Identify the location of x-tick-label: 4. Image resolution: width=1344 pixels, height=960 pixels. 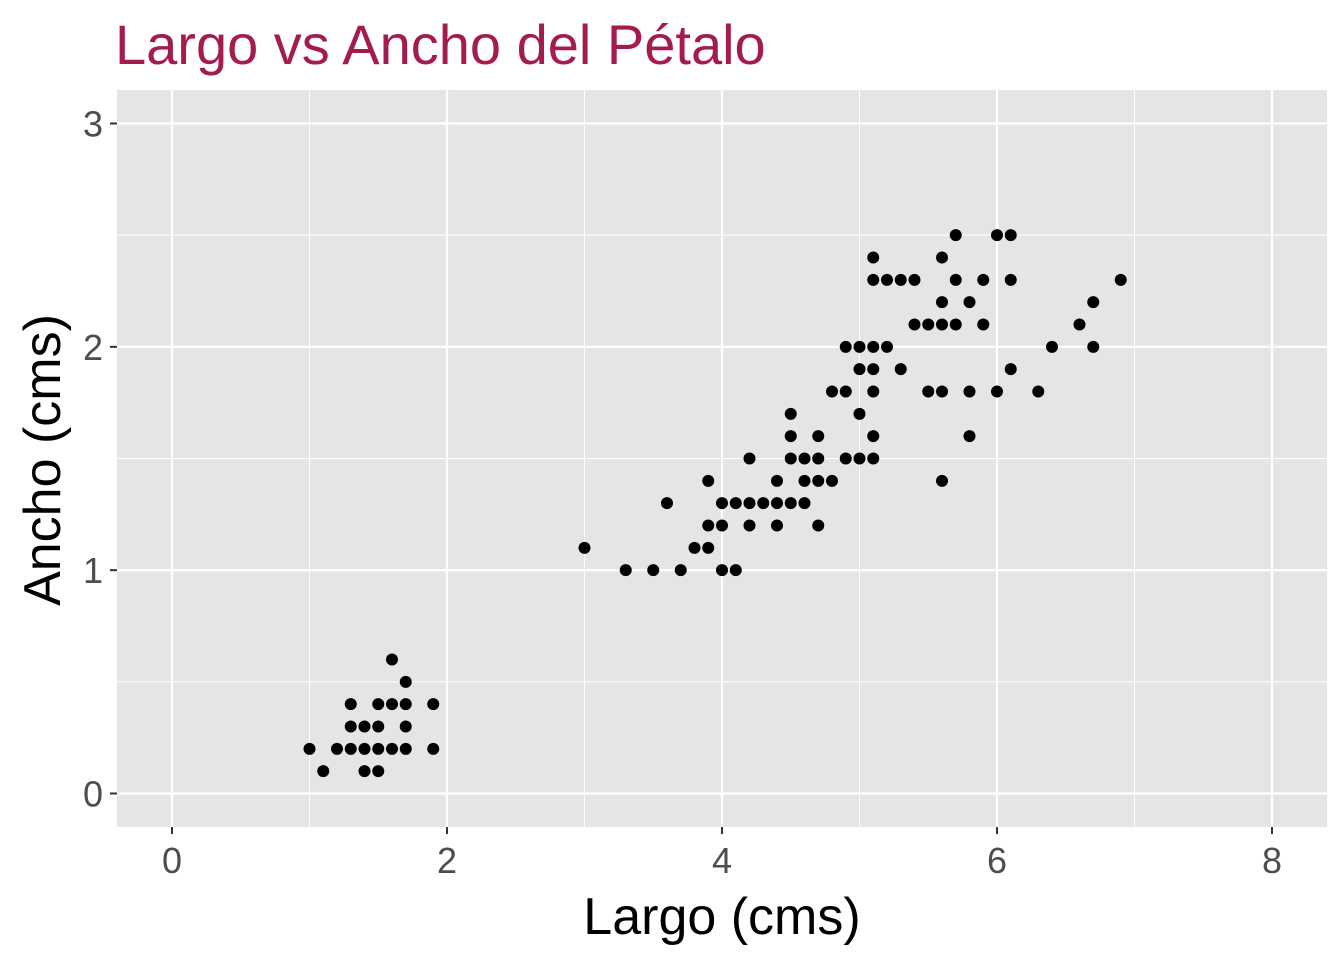
(722, 860).